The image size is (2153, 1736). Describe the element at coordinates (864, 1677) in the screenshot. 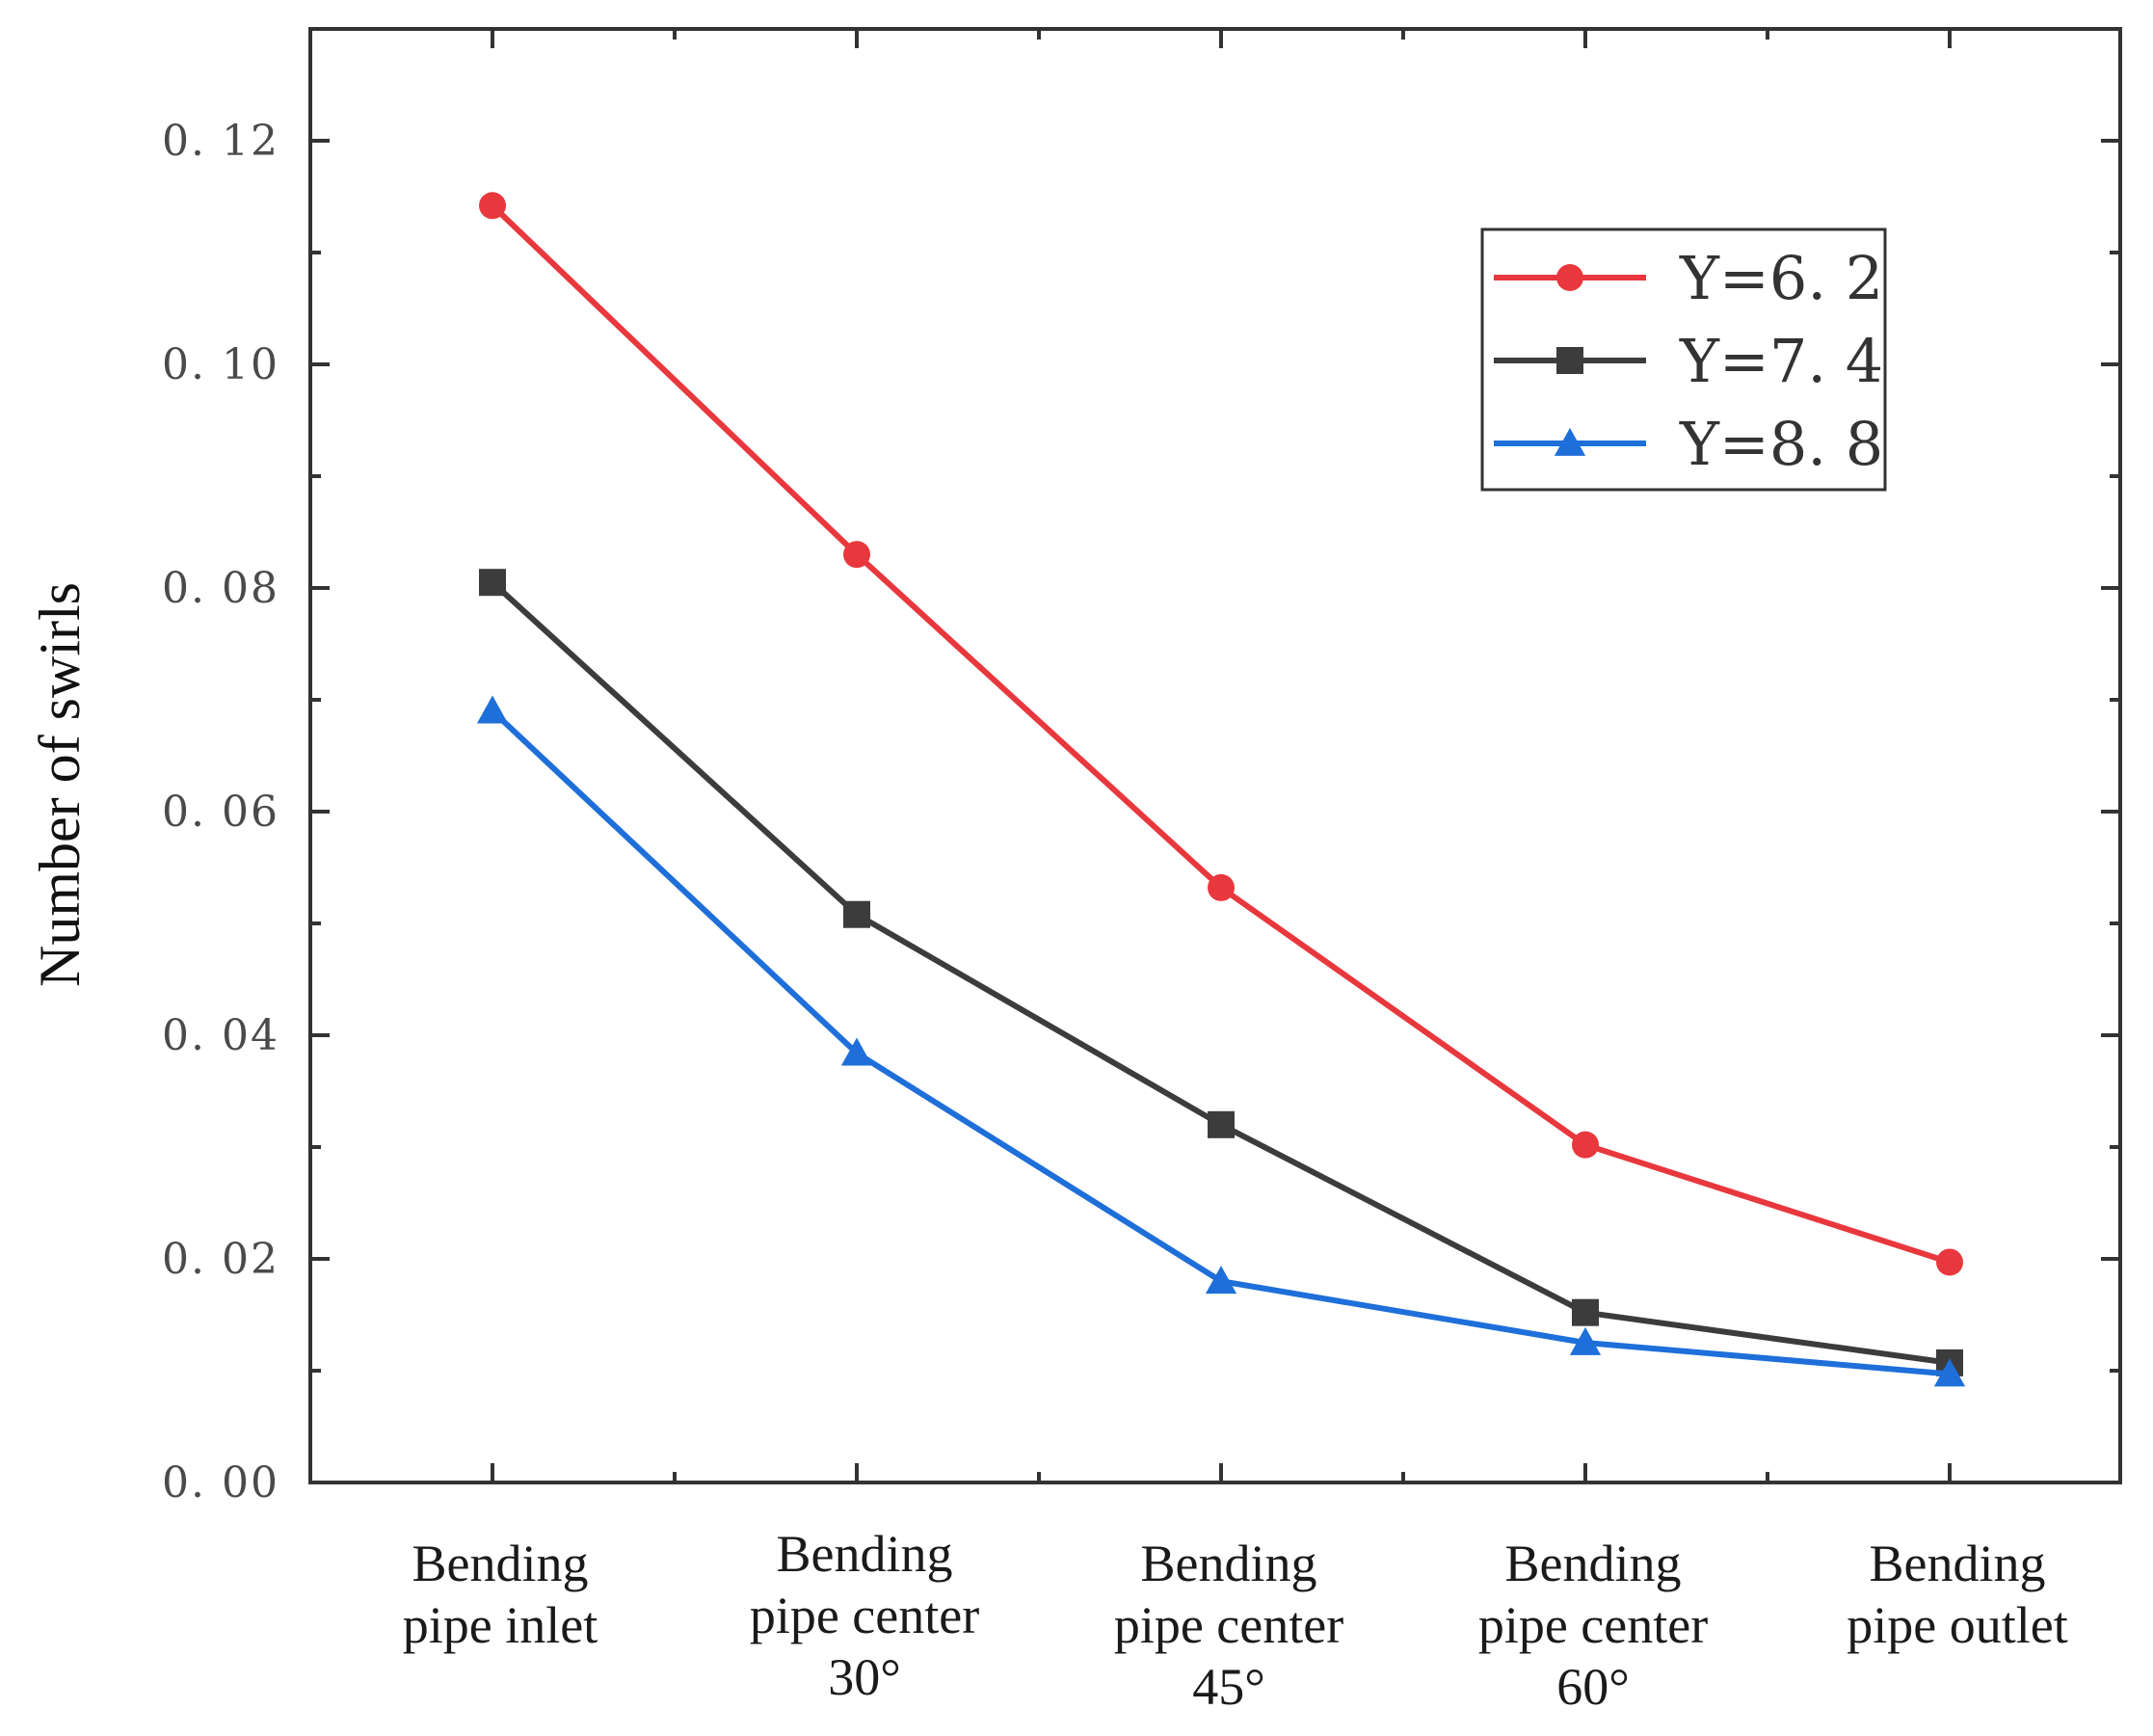

I see `x-category-label-line: 30°` at that location.